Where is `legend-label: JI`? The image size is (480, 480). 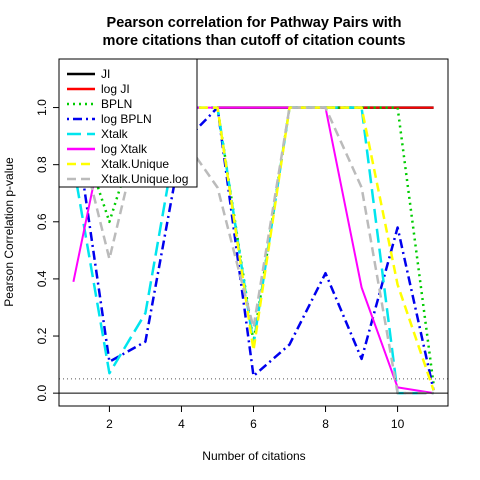 legend-label: JI is located at coordinates (105, 74).